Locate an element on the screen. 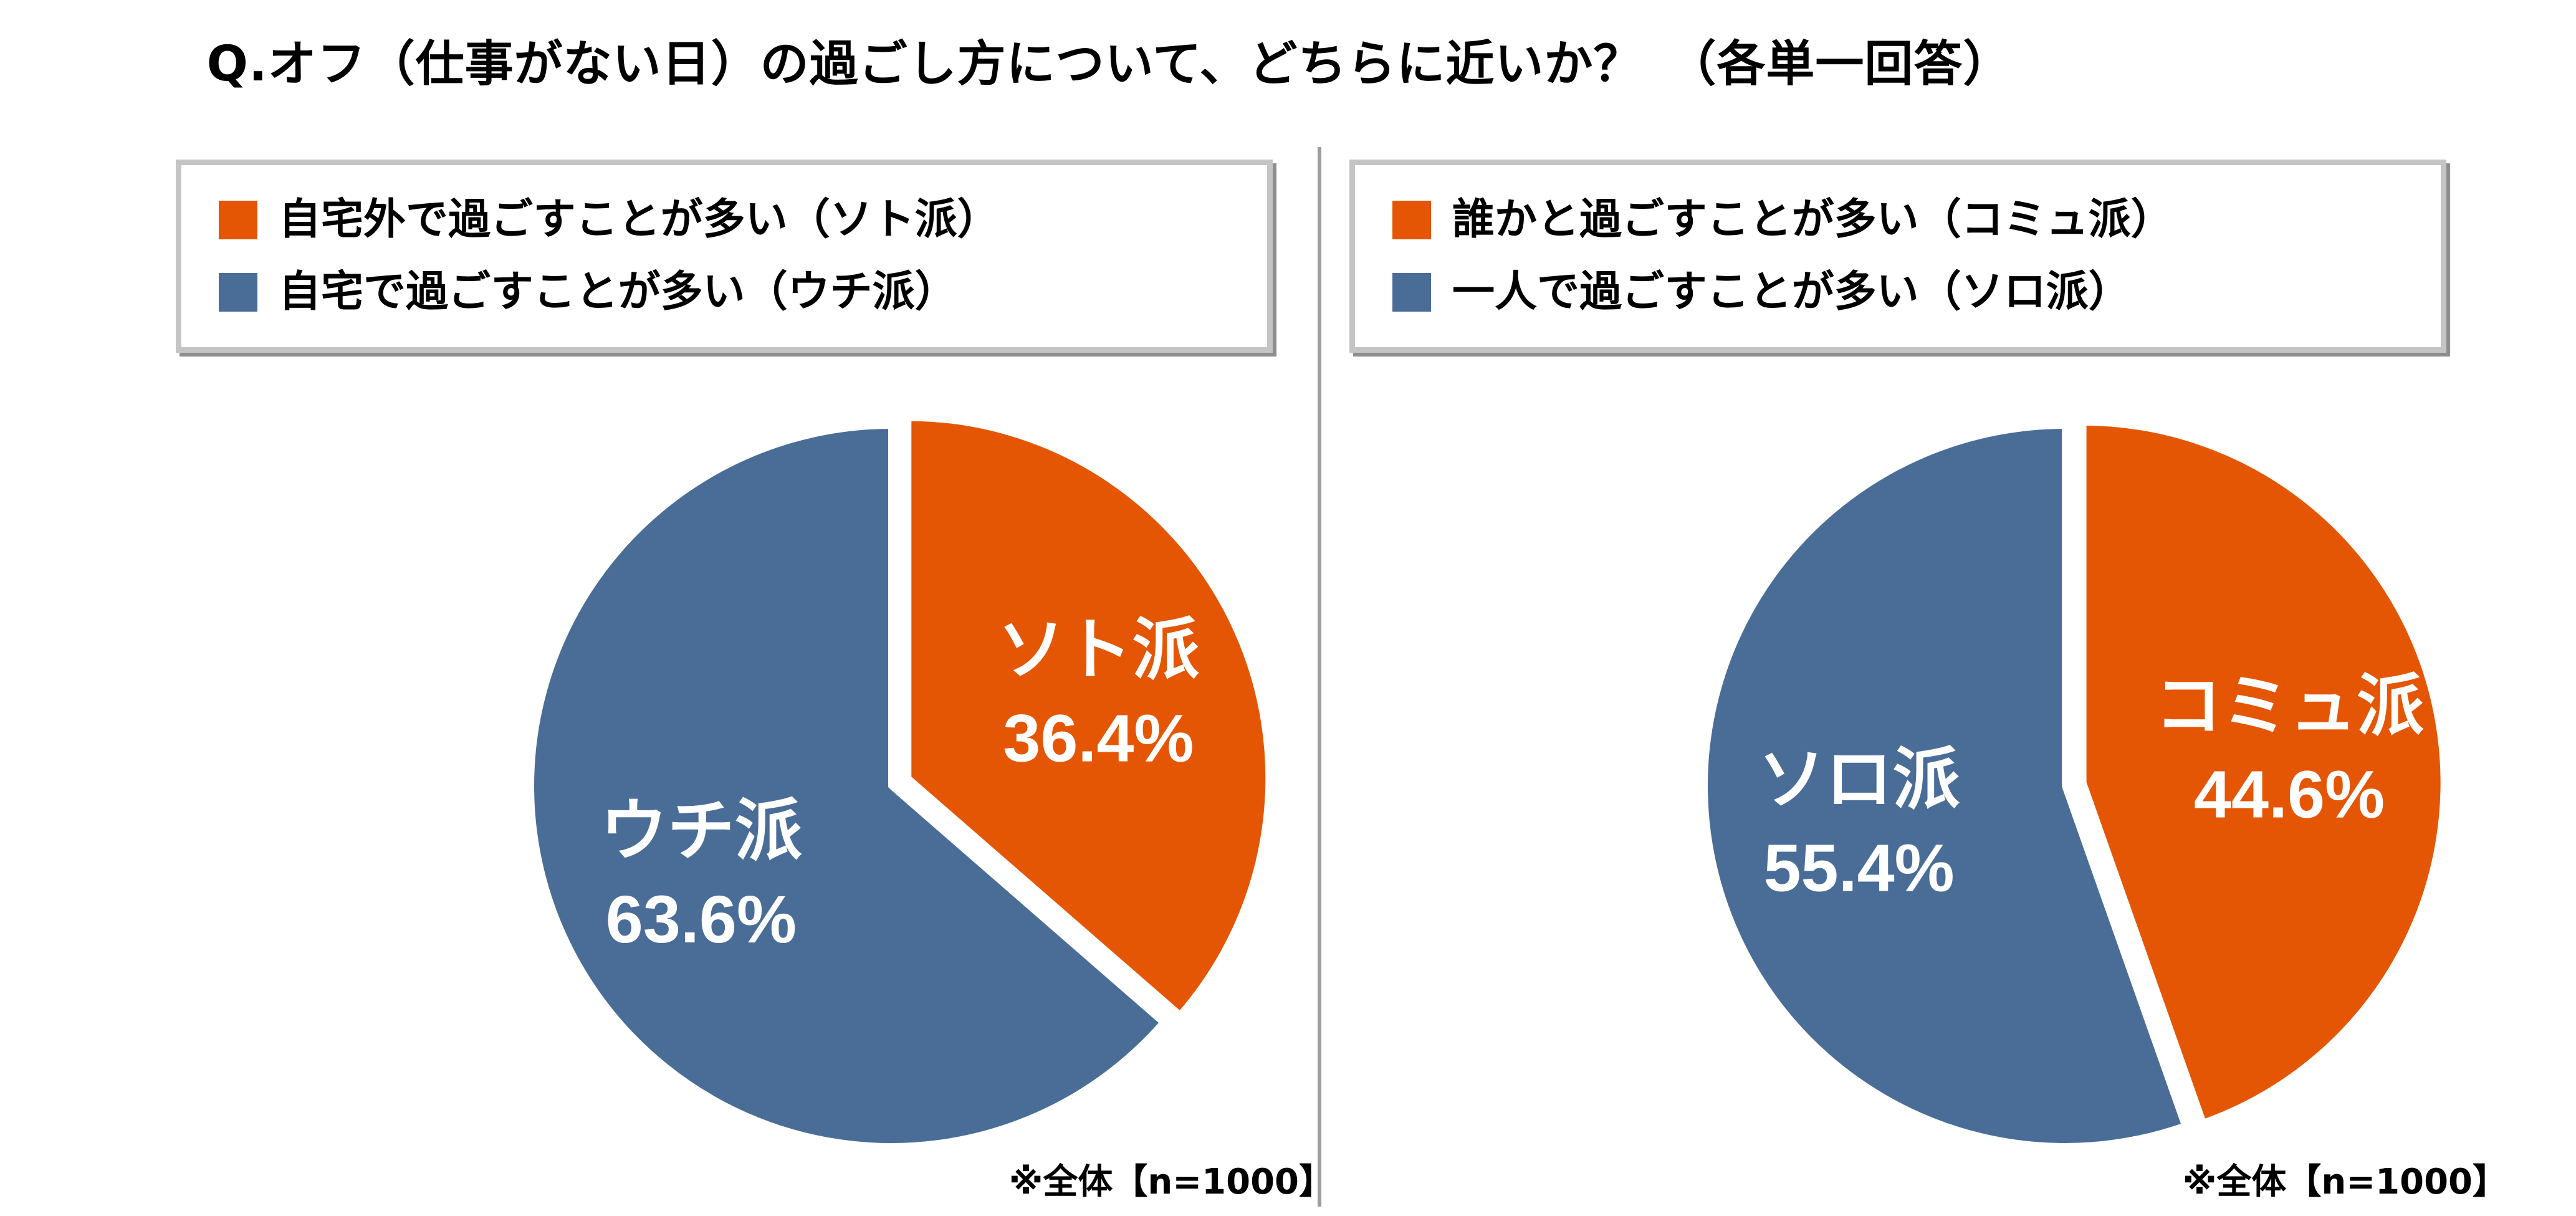 The height and width of the screenshot is (1216, 2576). legend-item: 自宅外で過ごすことが多い（ソト派） is located at coordinates (610, 220).